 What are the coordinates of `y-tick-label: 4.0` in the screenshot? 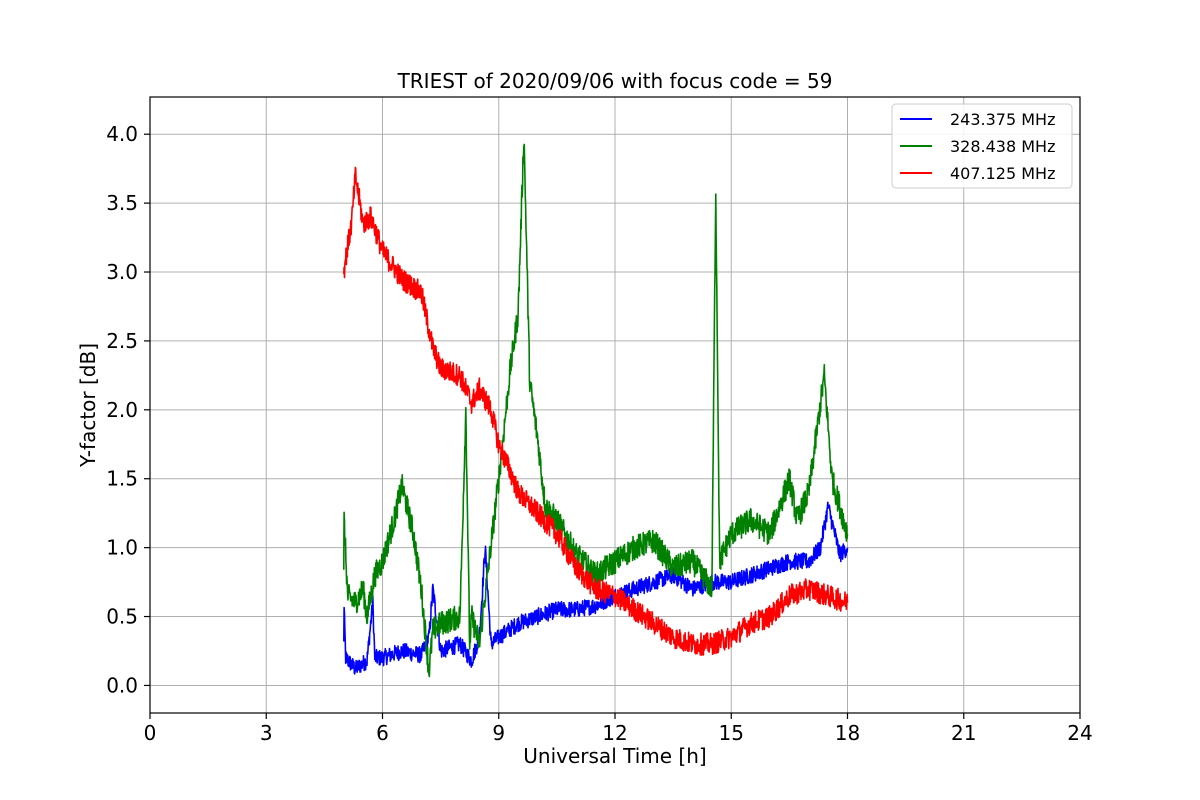 It's located at (122, 134).